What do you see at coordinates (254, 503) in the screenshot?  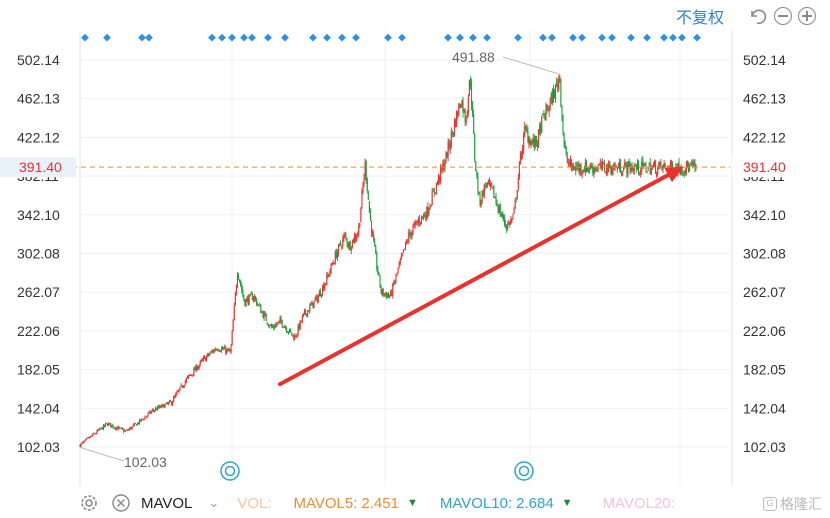 I see `vol-label: VOL:` at bounding box center [254, 503].